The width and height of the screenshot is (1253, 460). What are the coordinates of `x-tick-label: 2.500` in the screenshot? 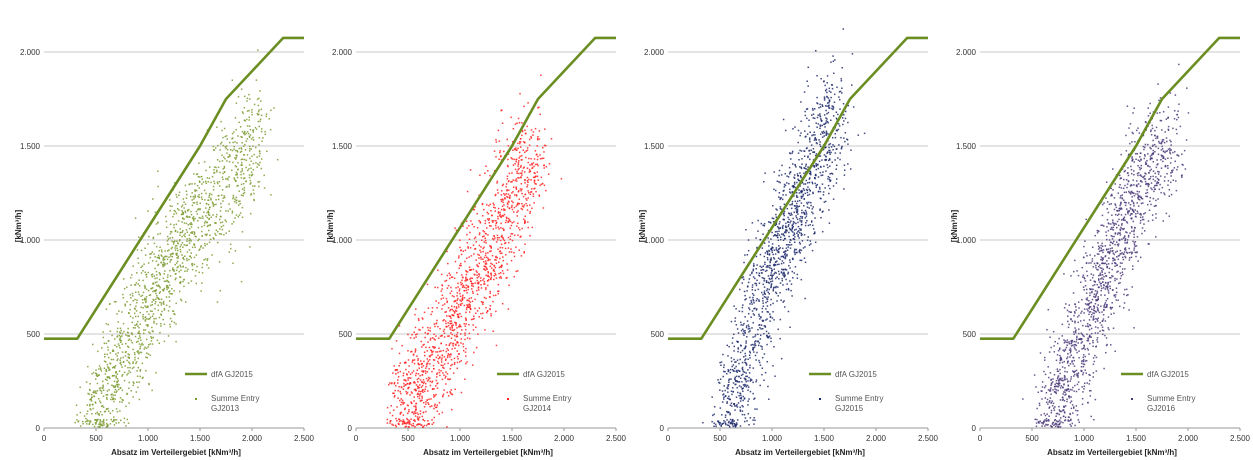 It's located at (1240, 438).